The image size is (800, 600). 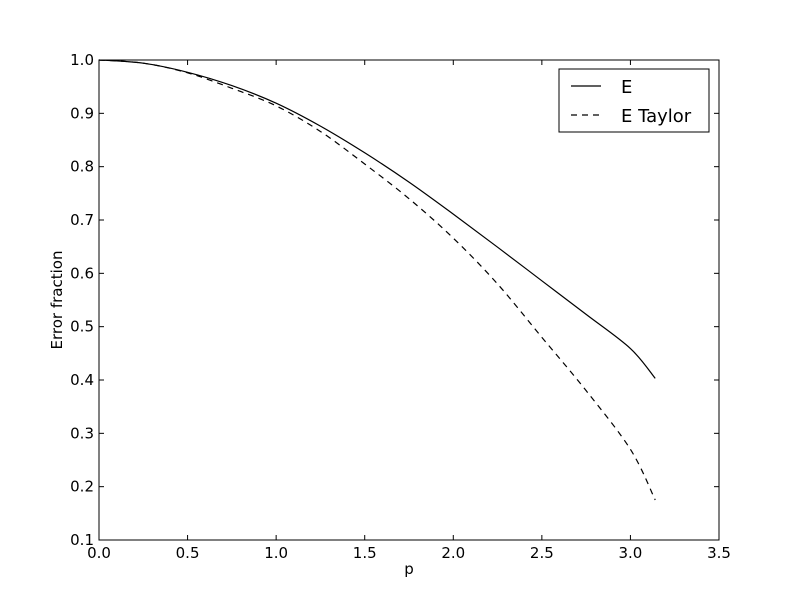 What do you see at coordinates (82, 540) in the screenshot?
I see `y-tick-label: 0.1` at bounding box center [82, 540].